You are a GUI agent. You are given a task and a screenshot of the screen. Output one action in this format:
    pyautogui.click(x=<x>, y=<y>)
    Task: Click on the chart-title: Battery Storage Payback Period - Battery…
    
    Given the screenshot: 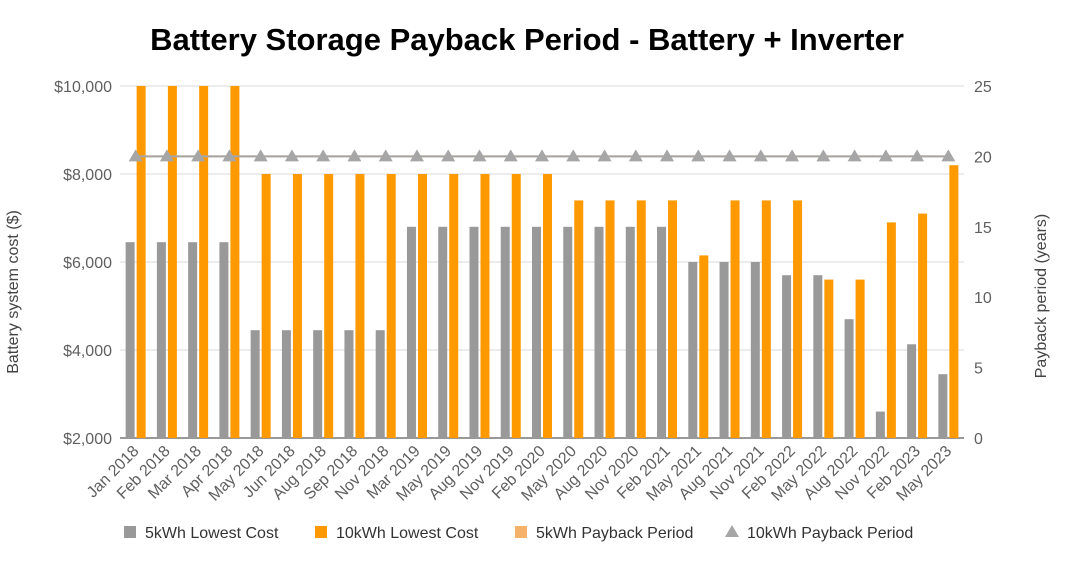 What is the action you would take?
    pyautogui.click(x=527, y=39)
    